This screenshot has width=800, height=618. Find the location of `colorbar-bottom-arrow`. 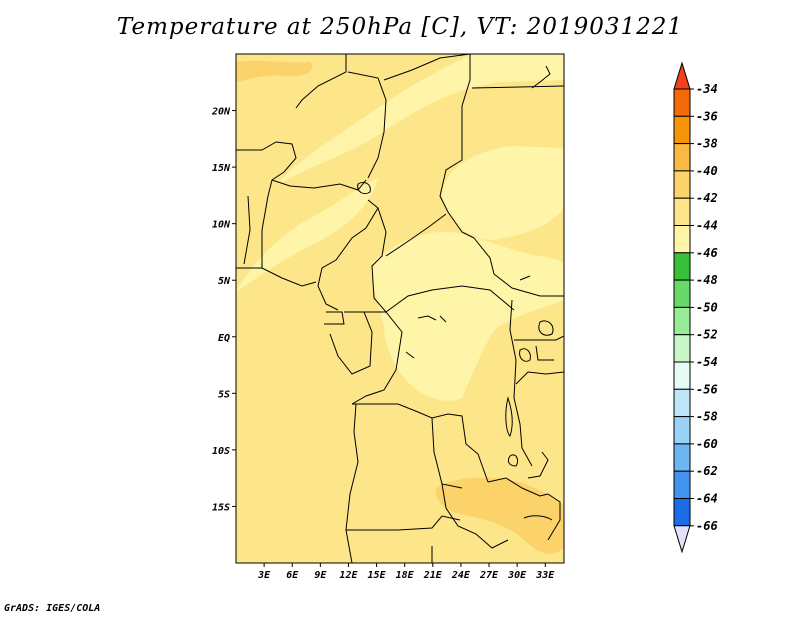

colorbar-bottom-arrow is located at coordinates (682, 539).